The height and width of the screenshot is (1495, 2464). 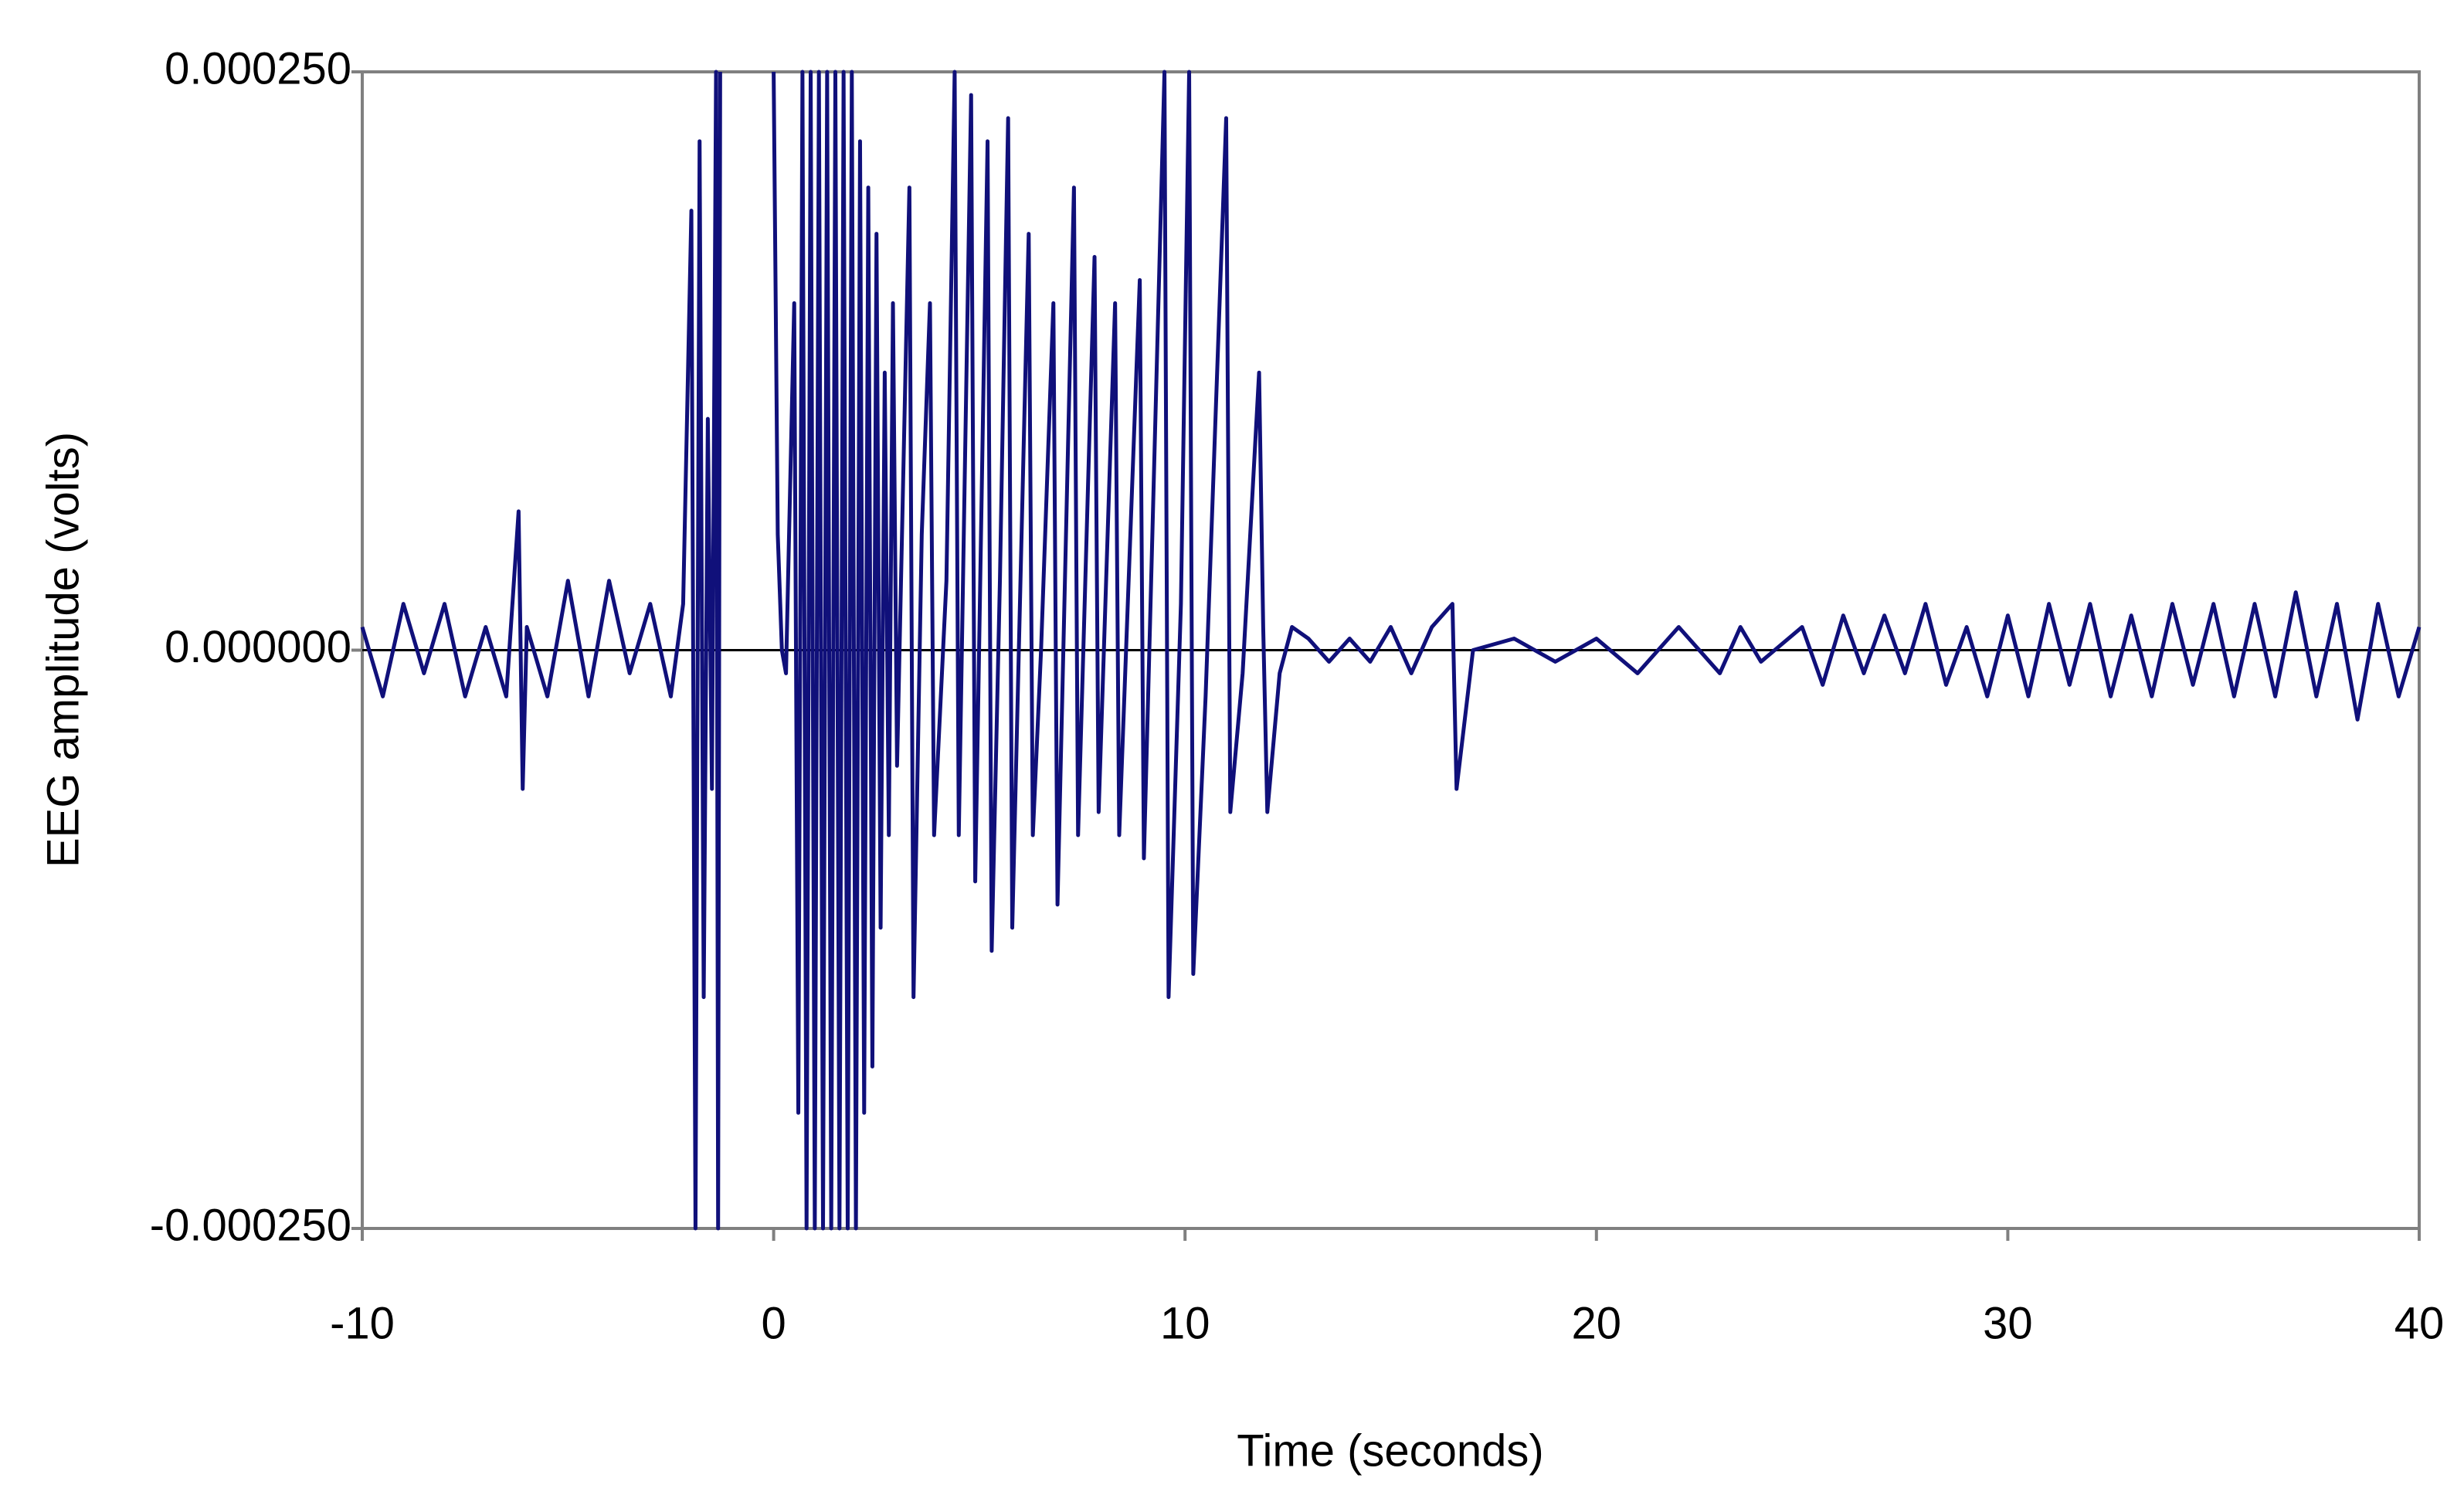 I want to click on x-tick-label: 20, so click(x=1597, y=1323).